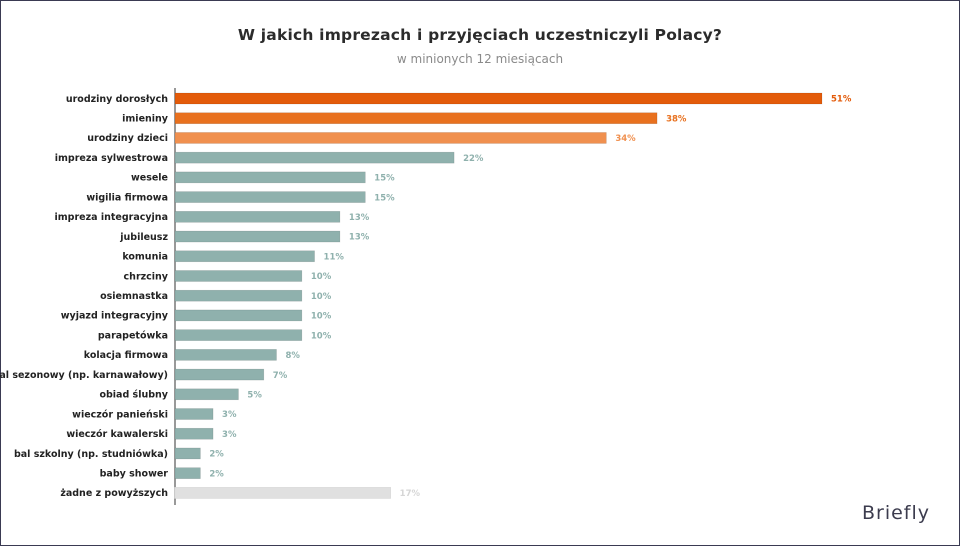 The width and height of the screenshot is (960, 546). Describe the element at coordinates (133, 395) in the screenshot. I see `category-label: obiad ślubny` at that location.